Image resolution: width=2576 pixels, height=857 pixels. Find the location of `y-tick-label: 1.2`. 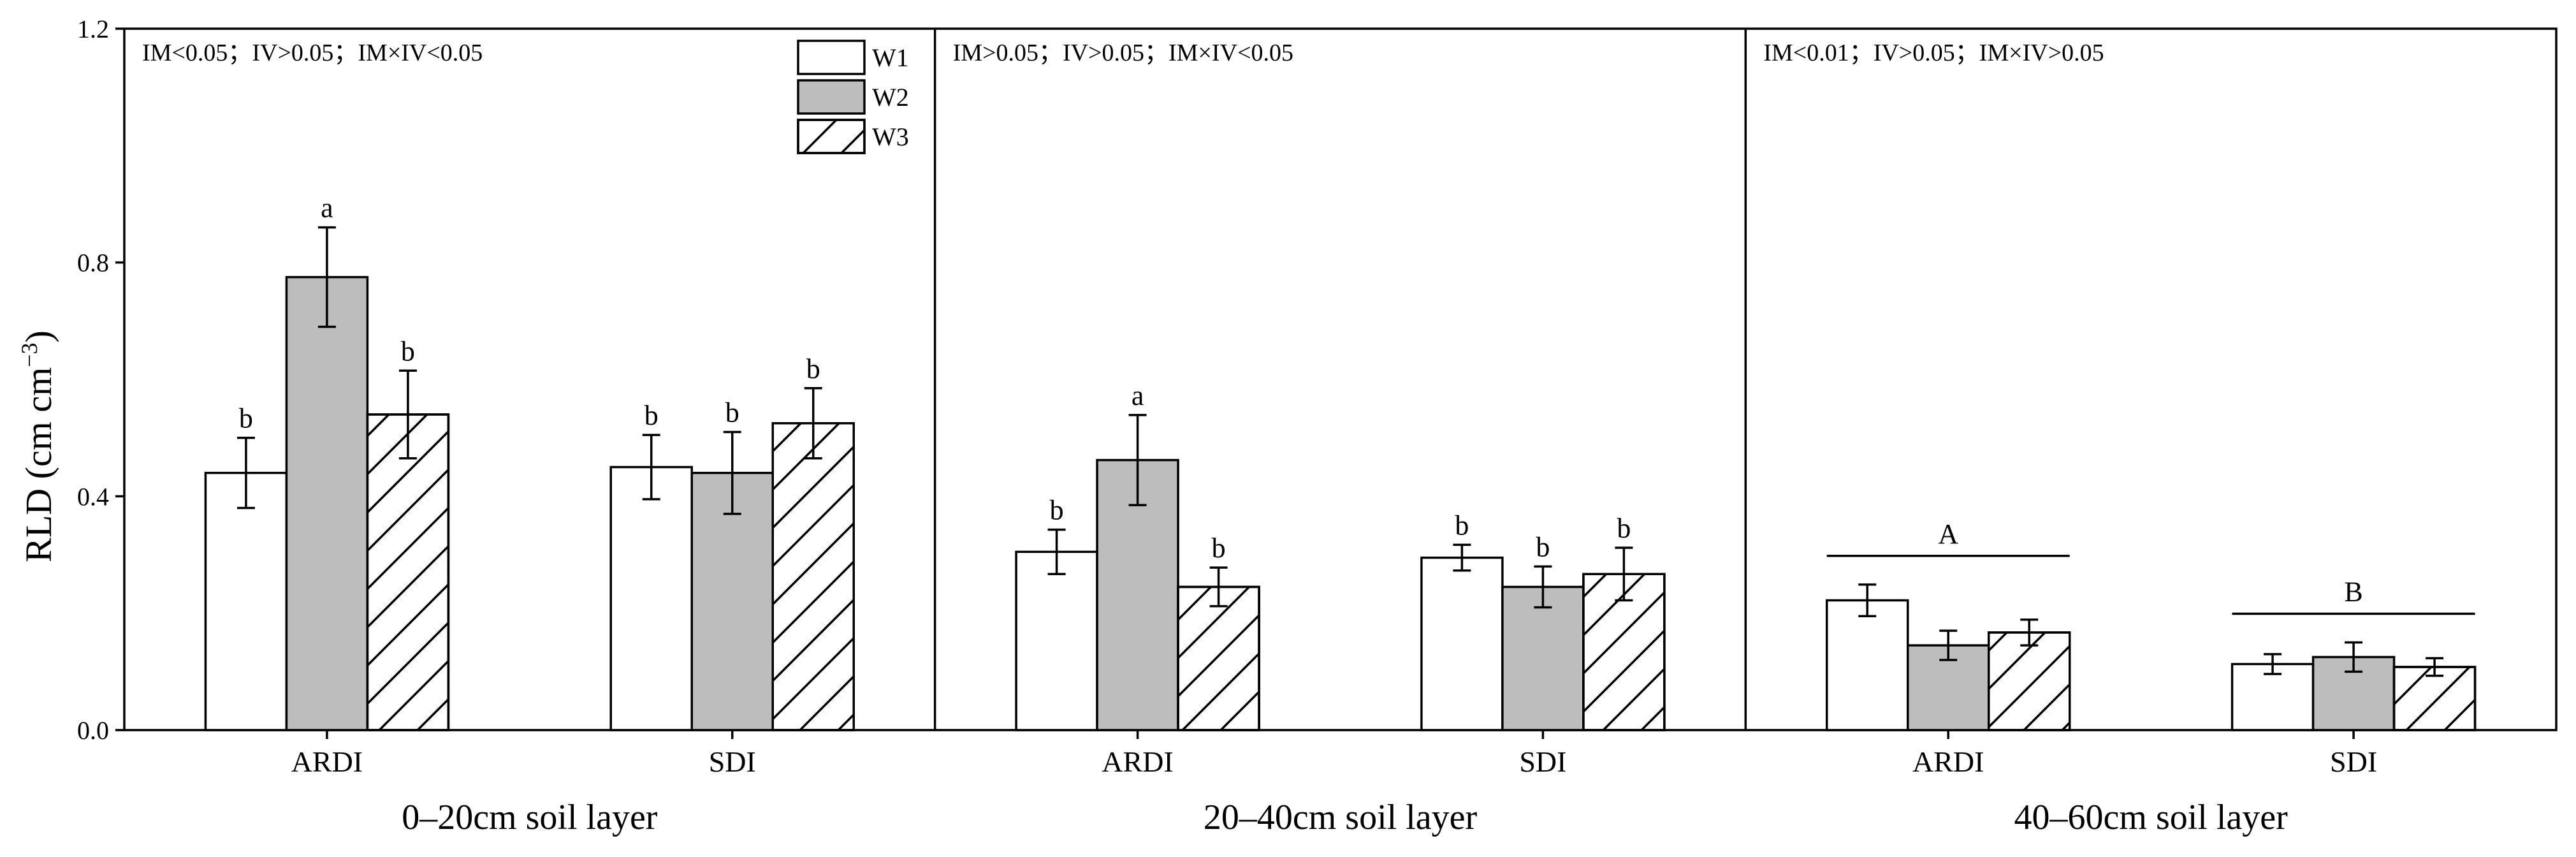

y-tick-label: 1.2 is located at coordinates (93, 29).